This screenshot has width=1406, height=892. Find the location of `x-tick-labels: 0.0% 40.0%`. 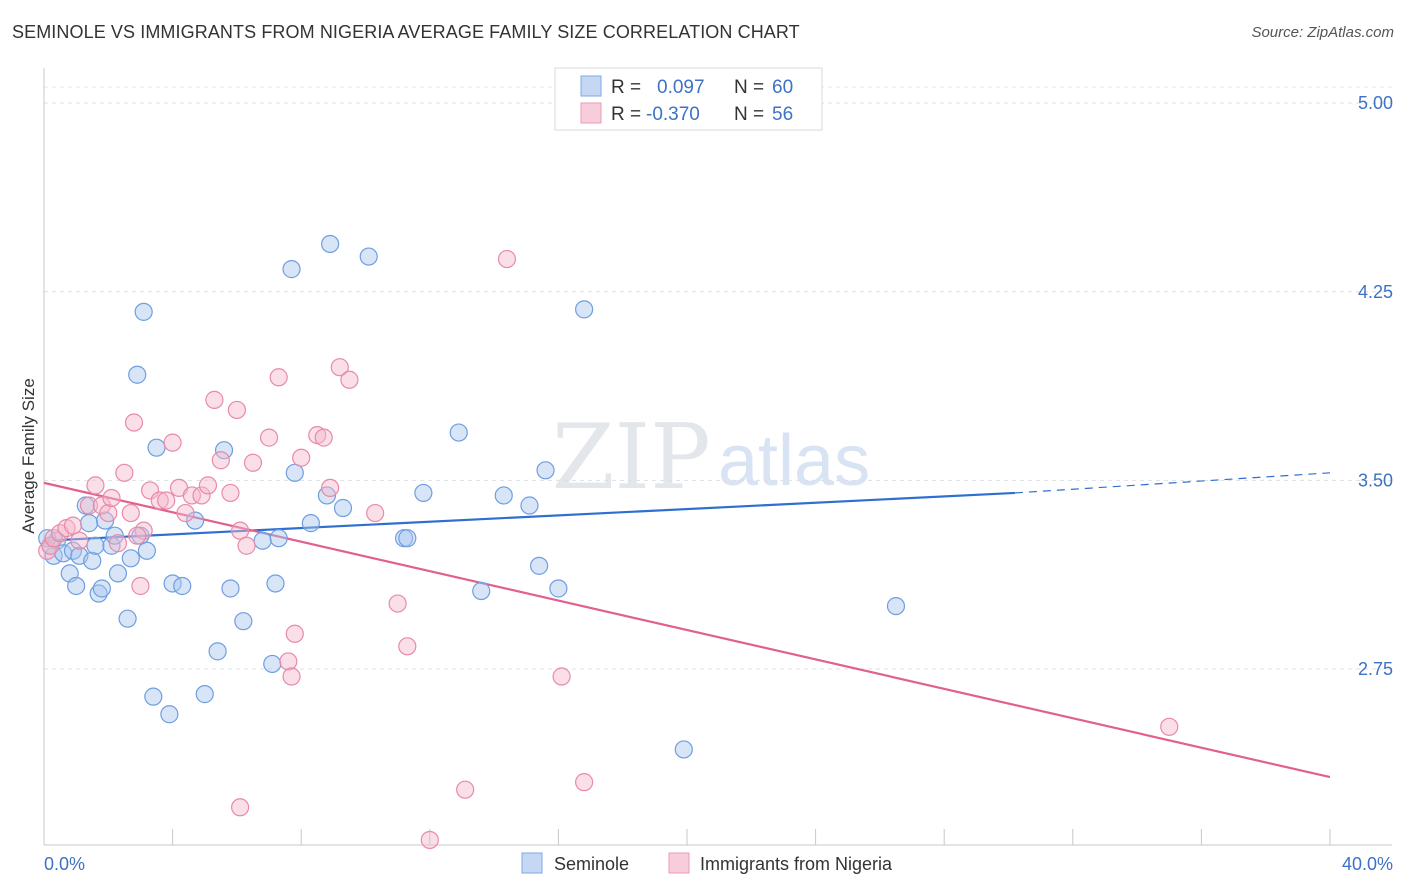

x-tick-labels: 0.0% 40.0% is located at coordinates (718, 864).